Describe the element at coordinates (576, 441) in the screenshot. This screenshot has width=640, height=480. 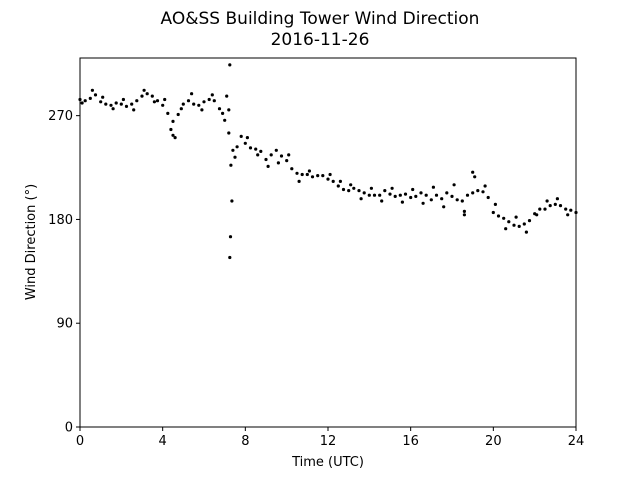
I see `x-tick-label: 24` at that location.